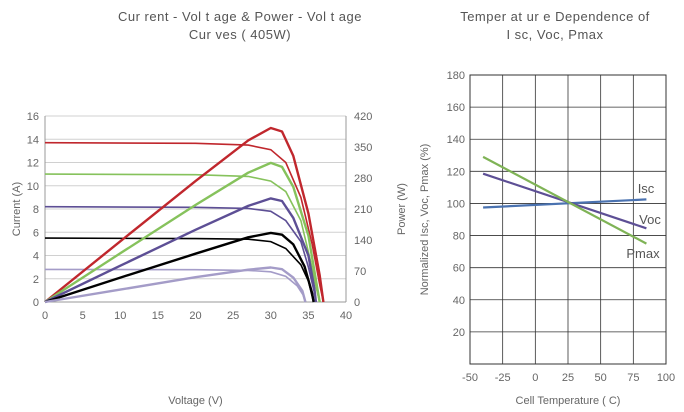  I want to click on y2-tick-label: 280, so click(363, 179).